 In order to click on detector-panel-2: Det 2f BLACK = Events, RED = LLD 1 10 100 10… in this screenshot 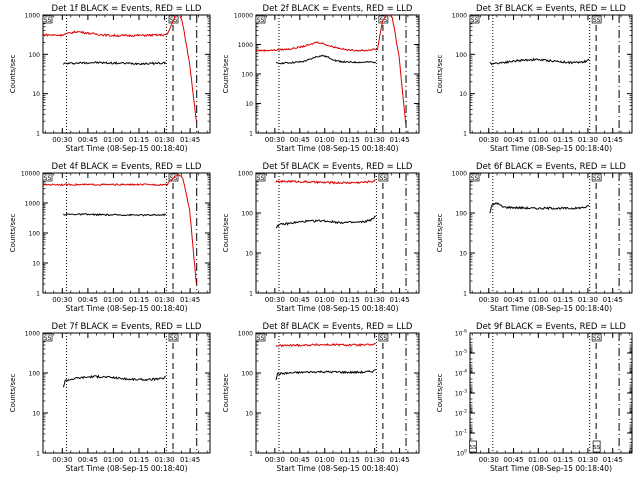, I will do `click(321, 78)`.